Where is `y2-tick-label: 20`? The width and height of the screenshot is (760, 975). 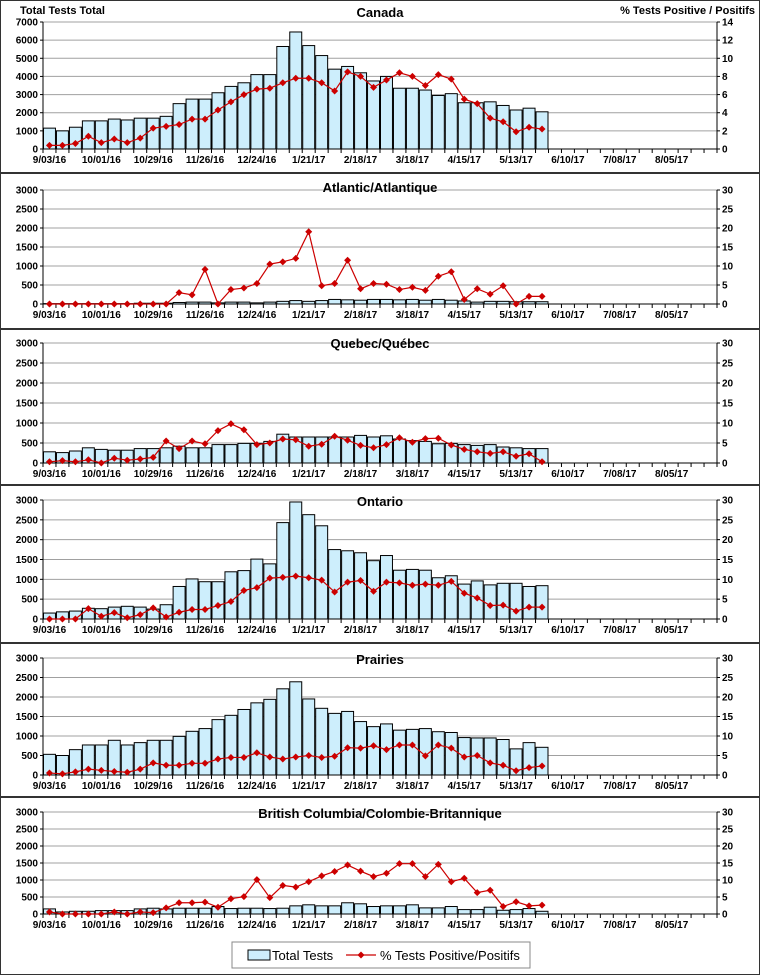
y2-tick-label: 20 is located at coordinates (728, 229).